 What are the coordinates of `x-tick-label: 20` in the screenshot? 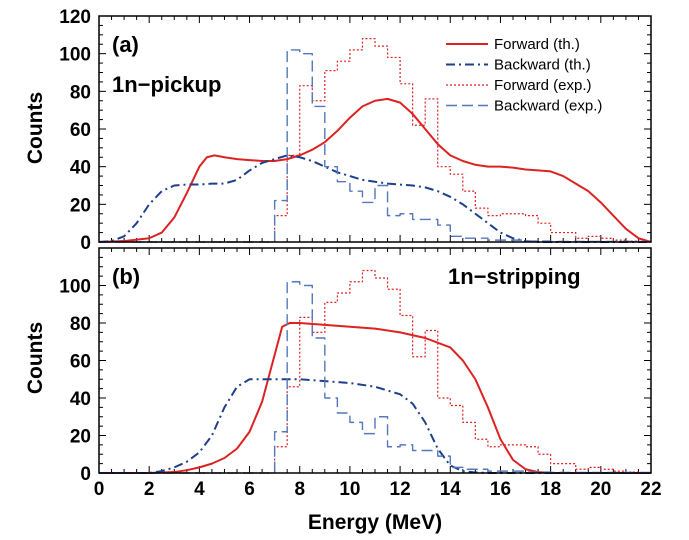 It's located at (600, 489).